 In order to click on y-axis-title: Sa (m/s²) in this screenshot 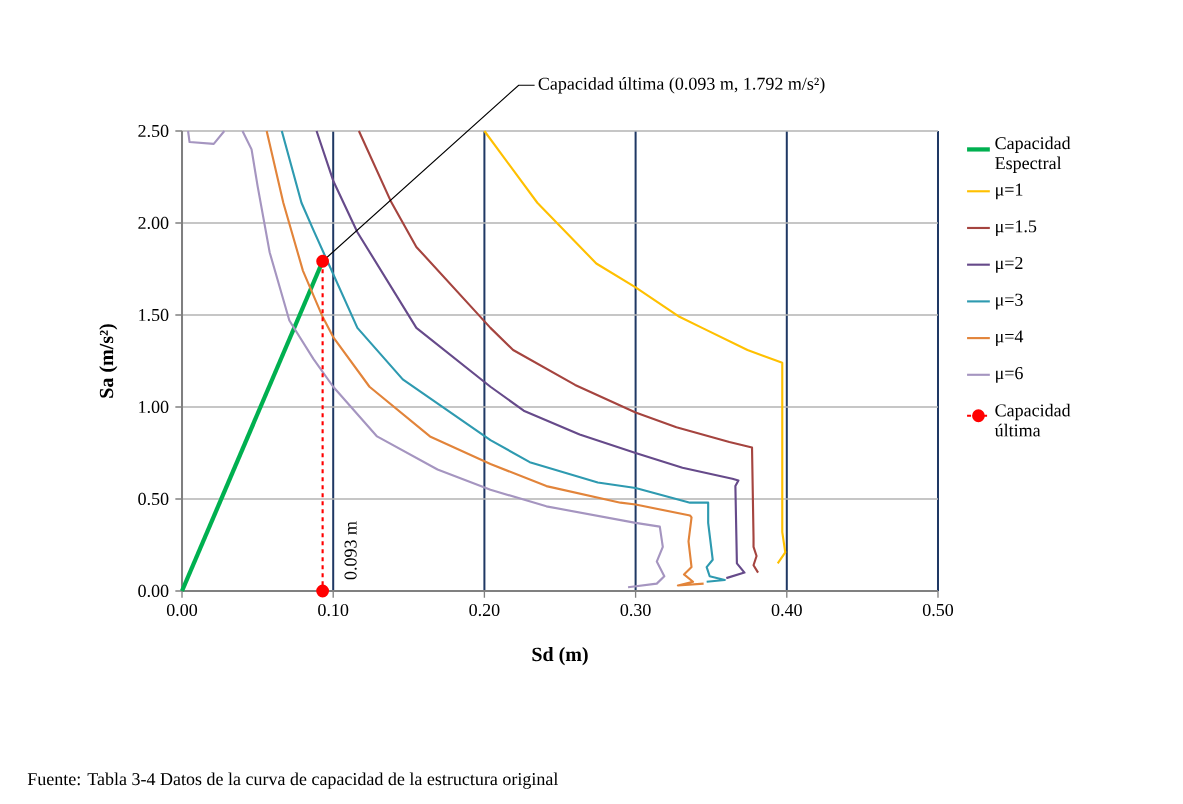, I will do `click(108, 361)`.